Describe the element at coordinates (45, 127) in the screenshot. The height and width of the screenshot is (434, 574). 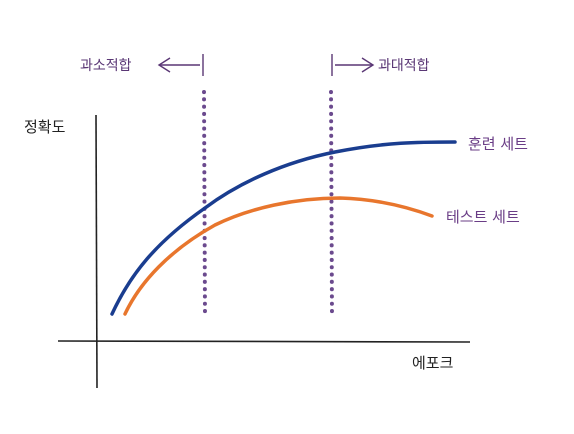
I see `y-axis-label: 정확도` at that location.